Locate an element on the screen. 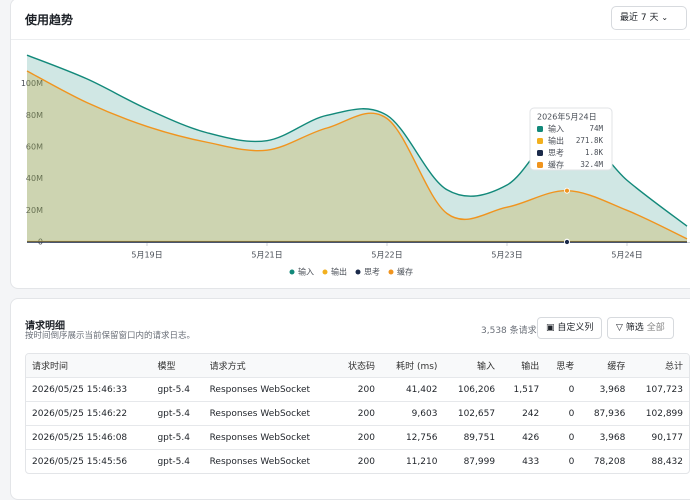 This screenshot has width=690, height=500. section-subtitle: 按时间倒序展示当前保留窗口内的请求日志。 is located at coordinates (110, 335).